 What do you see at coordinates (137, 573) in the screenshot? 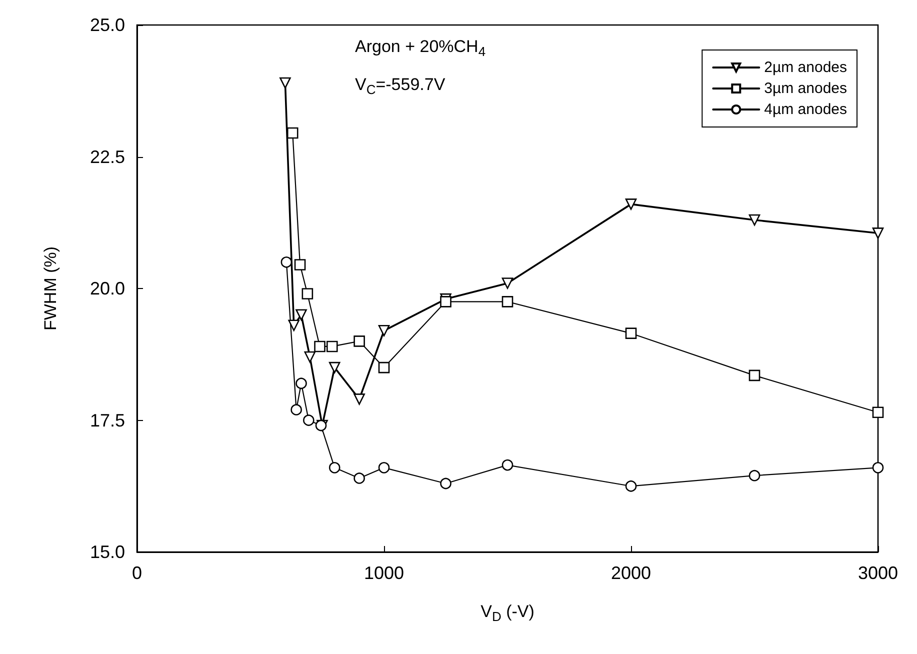
I see `x-tick-label: 0` at bounding box center [137, 573].